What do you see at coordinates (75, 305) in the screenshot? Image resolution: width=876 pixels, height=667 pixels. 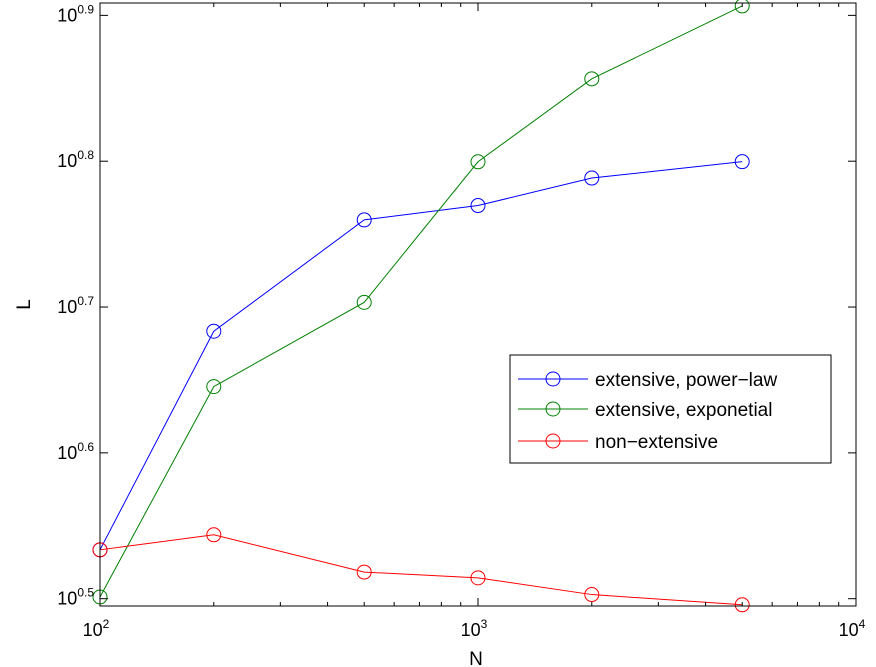 I see `y-tick-label: 100.7` at bounding box center [75, 305].